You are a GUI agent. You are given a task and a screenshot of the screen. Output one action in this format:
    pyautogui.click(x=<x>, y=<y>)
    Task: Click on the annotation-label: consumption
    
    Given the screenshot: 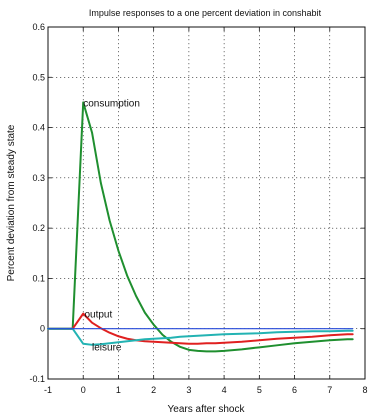 What is the action you would take?
    pyautogui.click(x=111, y=103)
    